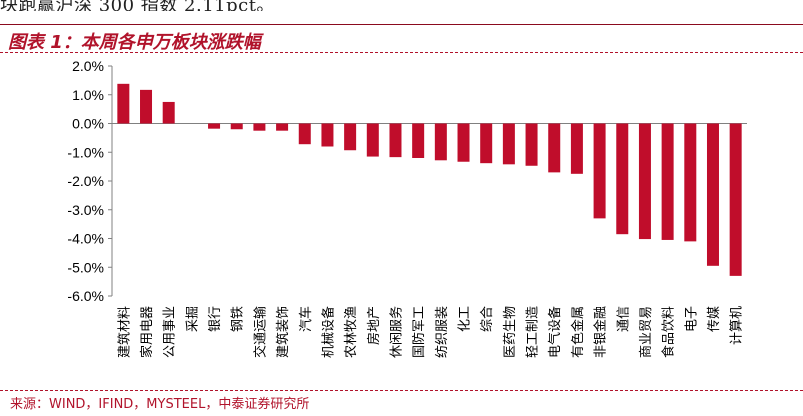 The width and height of the screenshot is (803, 416). What do you see at coordinates (137, 5) in the screenshot?
I see `preceding-text-fragment: 块跑赢沪深 300 指数 2.11pct。` at bounding box center [137, 5].